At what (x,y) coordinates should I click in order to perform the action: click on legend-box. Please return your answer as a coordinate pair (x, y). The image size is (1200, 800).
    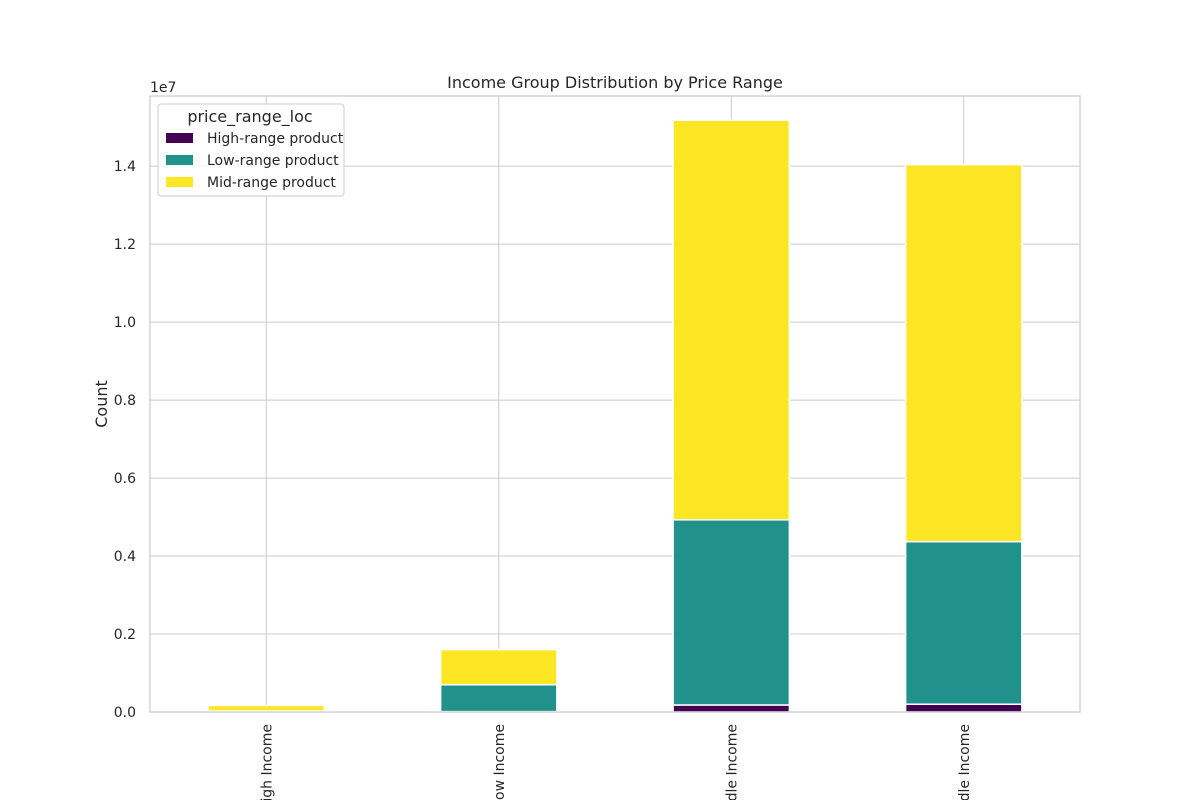
    Looking at the image, I should click on (251, 150).